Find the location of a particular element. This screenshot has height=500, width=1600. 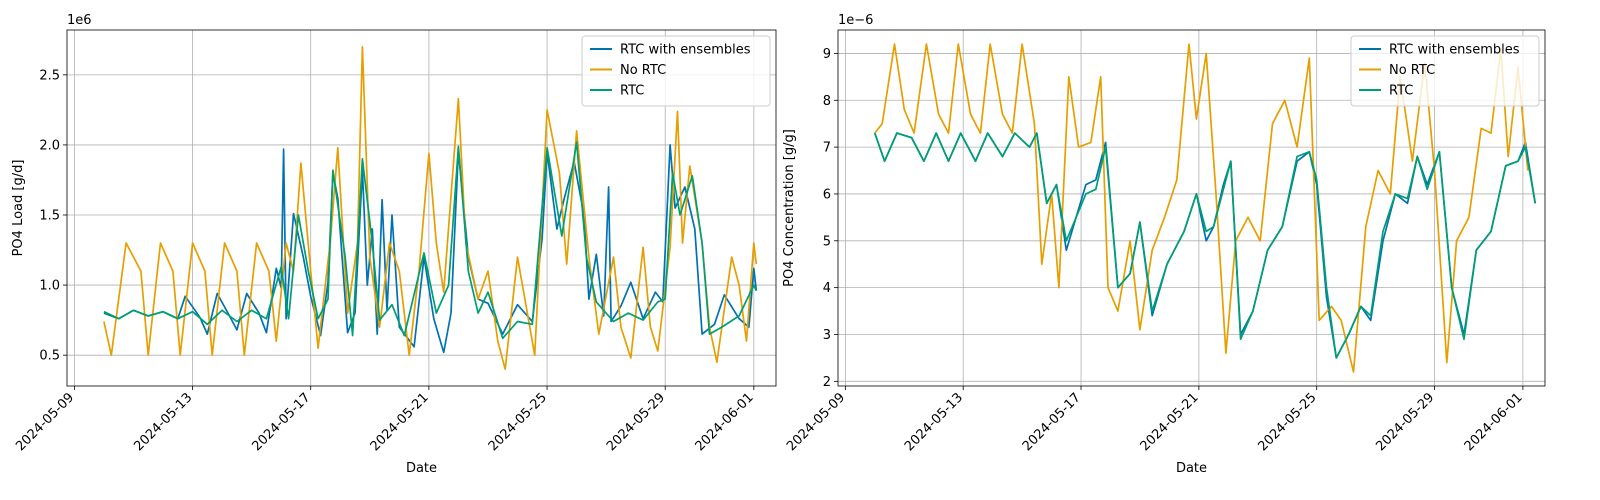

y-axis-label: PO4 Concentration [g/g] is located at coordinates (789, 208).